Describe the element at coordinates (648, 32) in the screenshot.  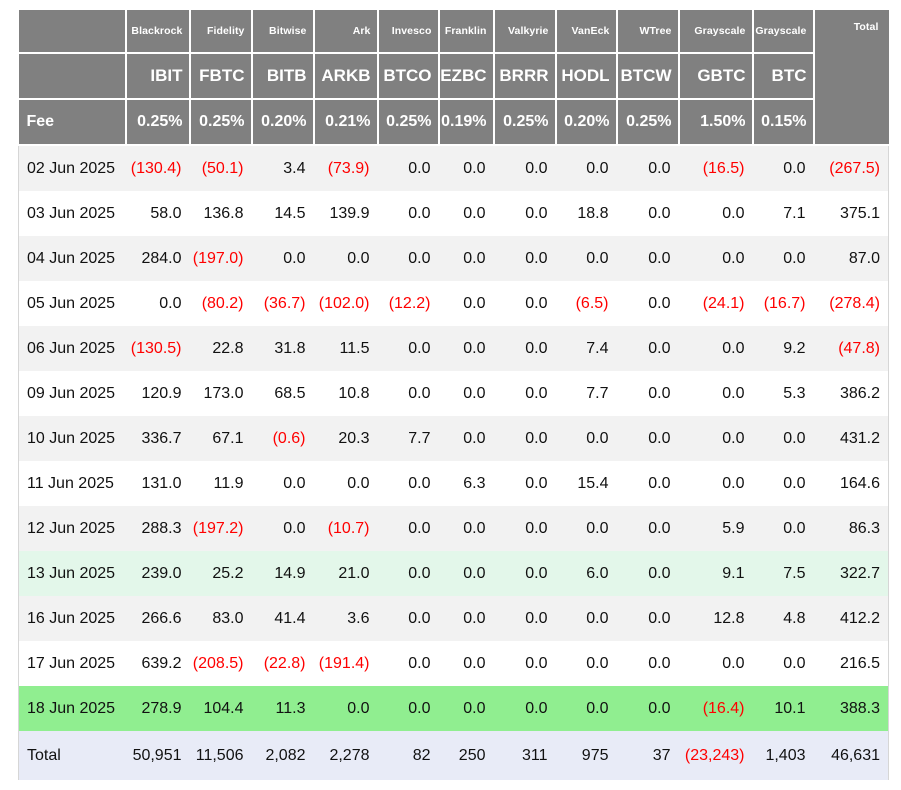
I see `issuer-header-btcw: WTree` at that location.